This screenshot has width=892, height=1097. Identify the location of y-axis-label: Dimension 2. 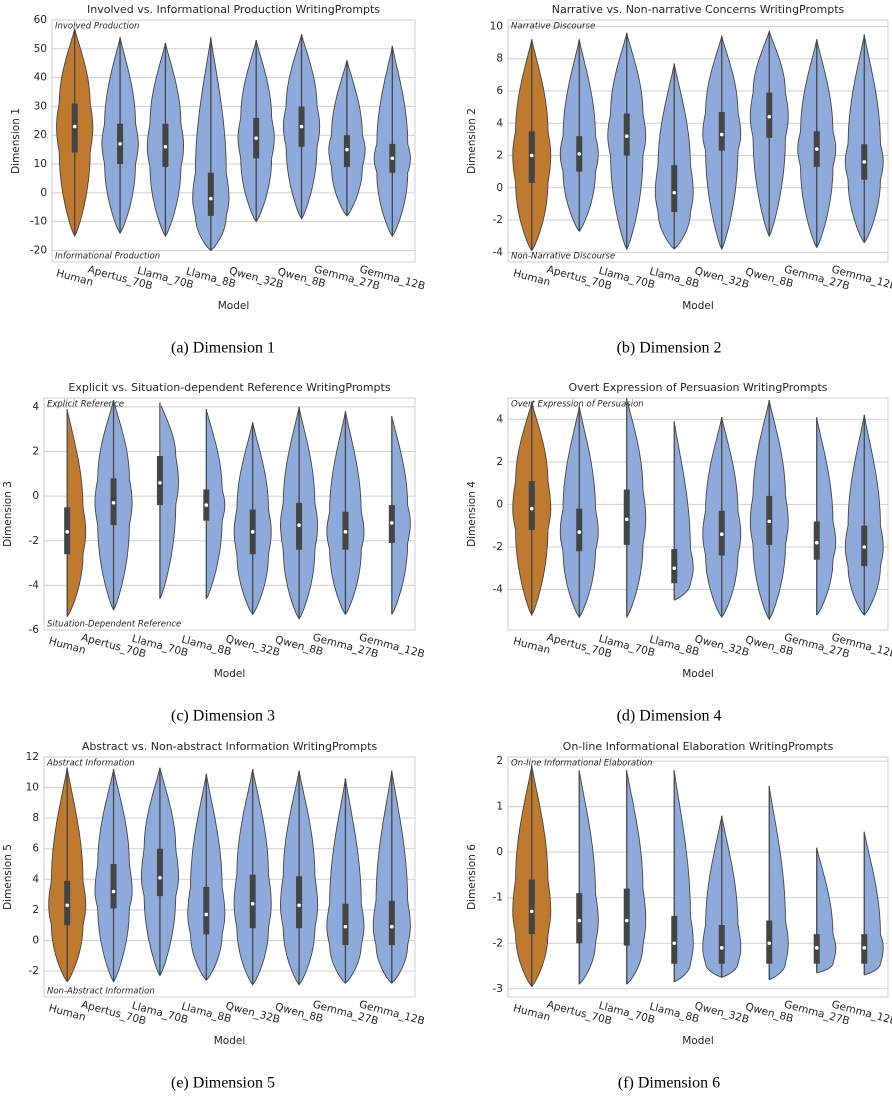
(472, 141).